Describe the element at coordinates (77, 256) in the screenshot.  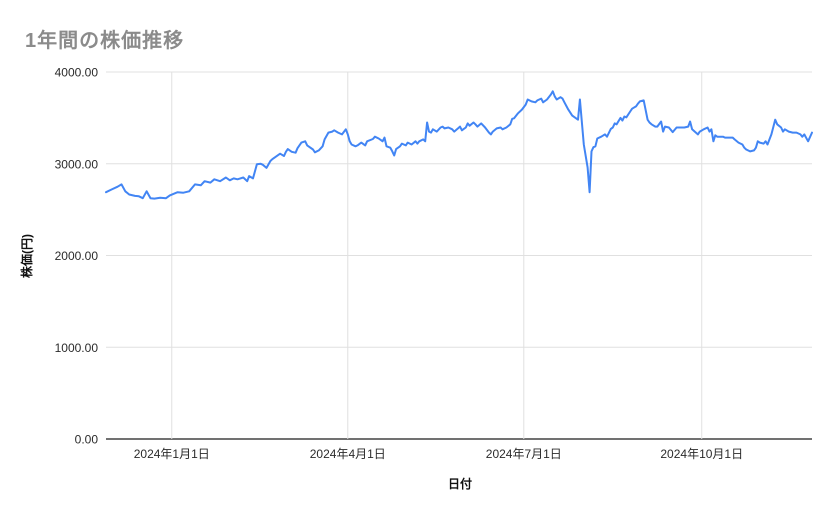
I see `y-tick-label: 2000.00` at that location.